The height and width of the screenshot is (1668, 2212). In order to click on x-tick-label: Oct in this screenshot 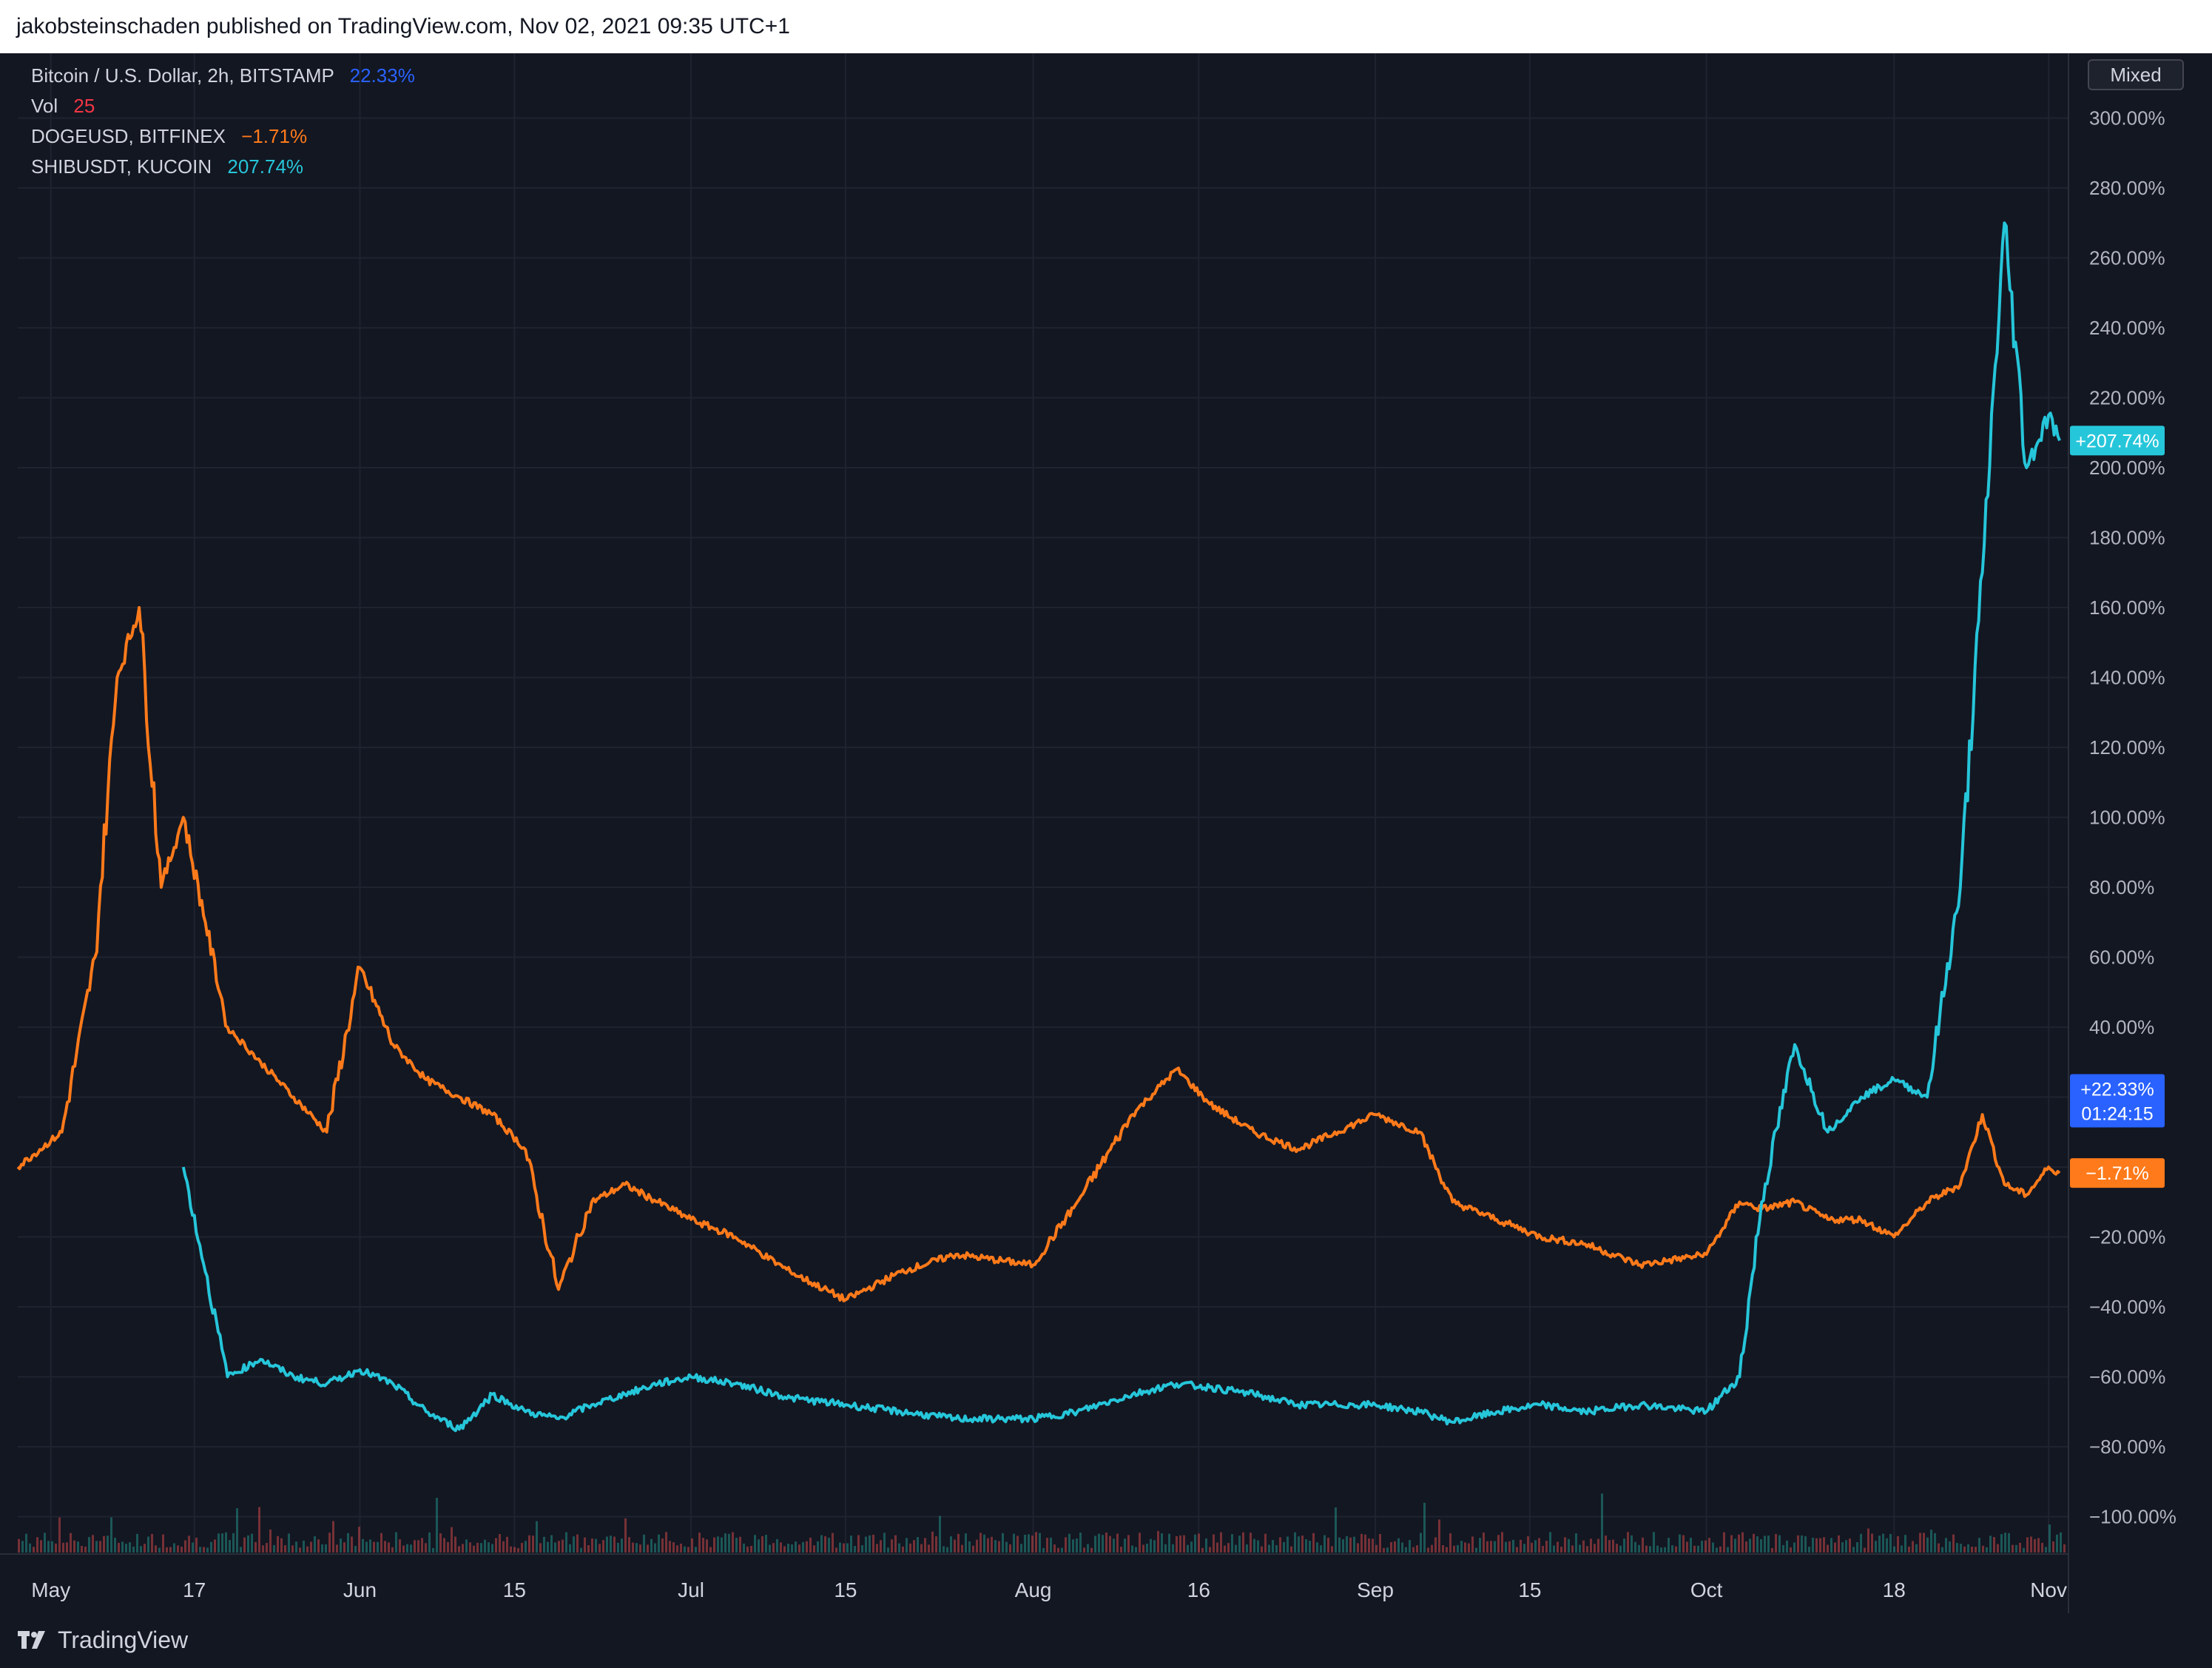, I will do `click(1706, 1589)`.